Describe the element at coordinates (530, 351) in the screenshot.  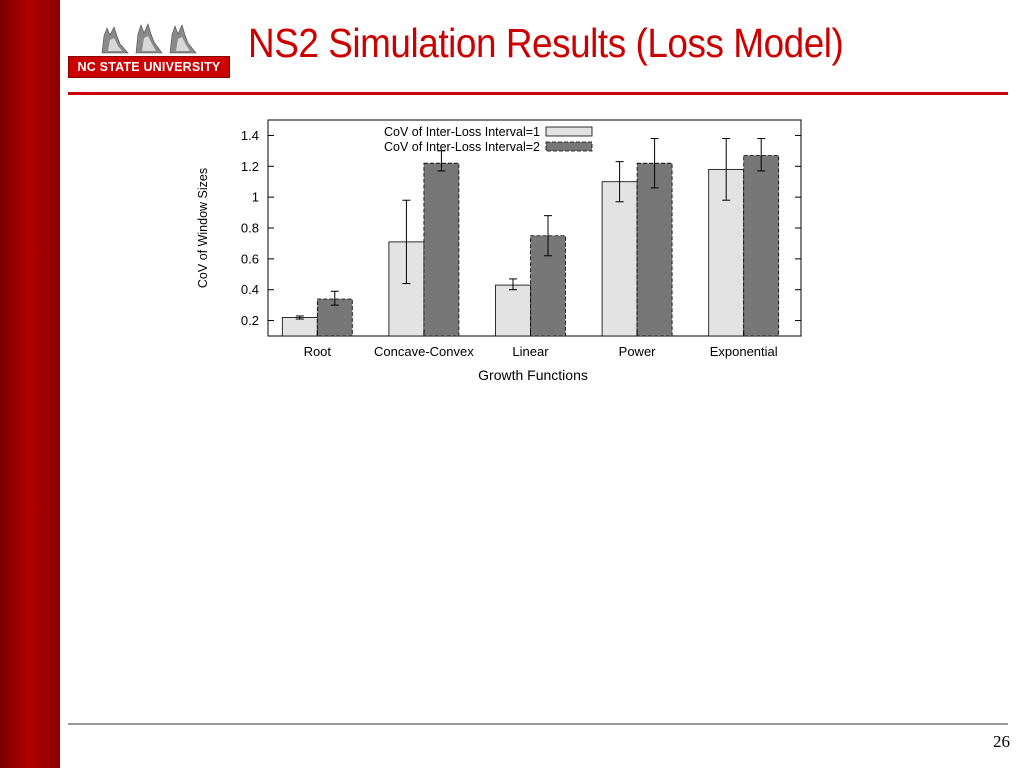
I see `x-tick-label: Linear` at that location.